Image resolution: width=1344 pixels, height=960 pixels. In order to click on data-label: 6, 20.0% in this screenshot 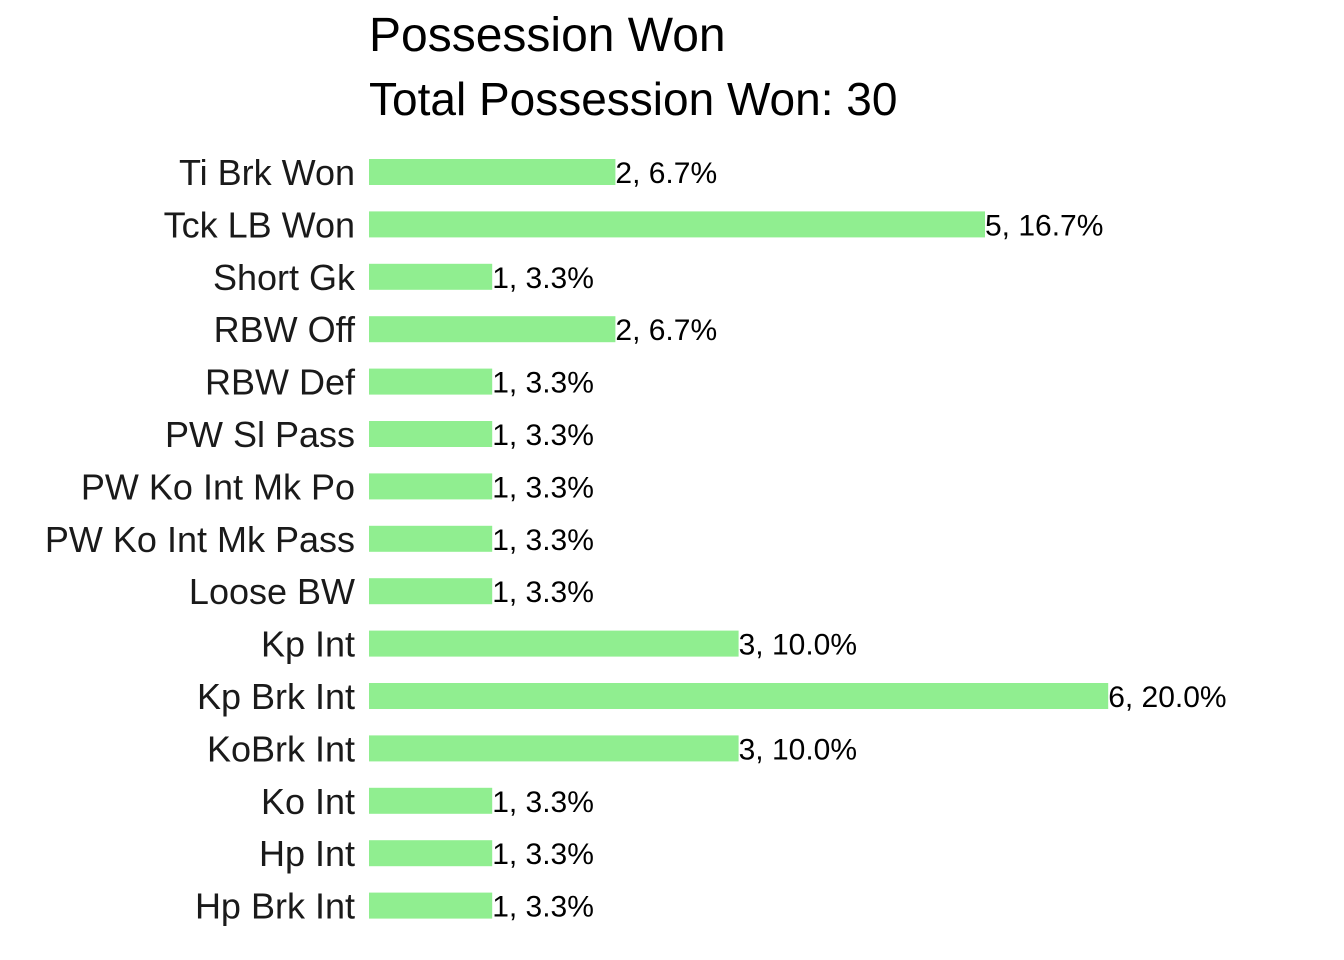, I will do `click(1167, 697)`.